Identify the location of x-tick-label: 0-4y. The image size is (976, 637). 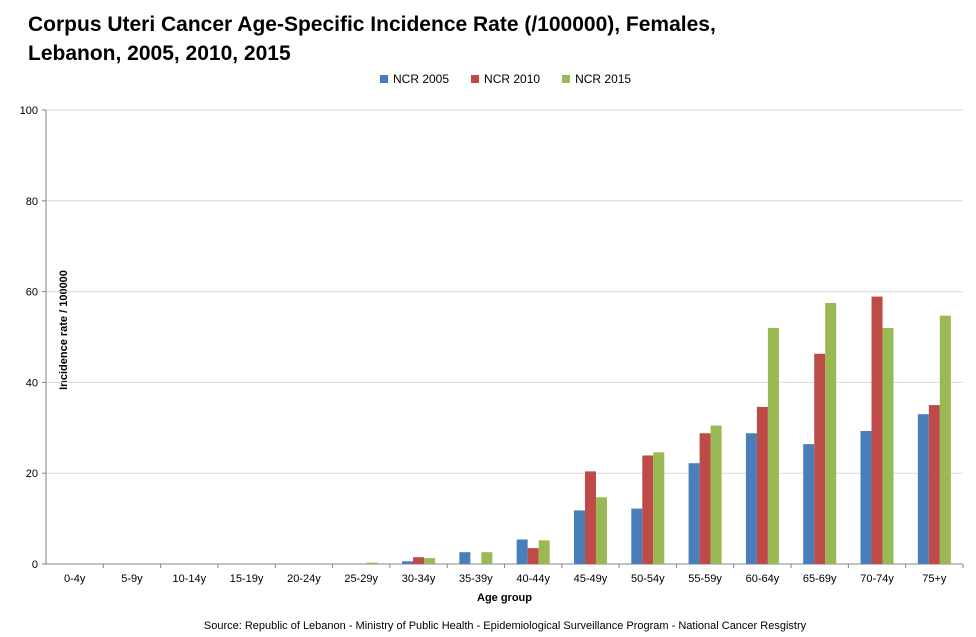
(75, 579).